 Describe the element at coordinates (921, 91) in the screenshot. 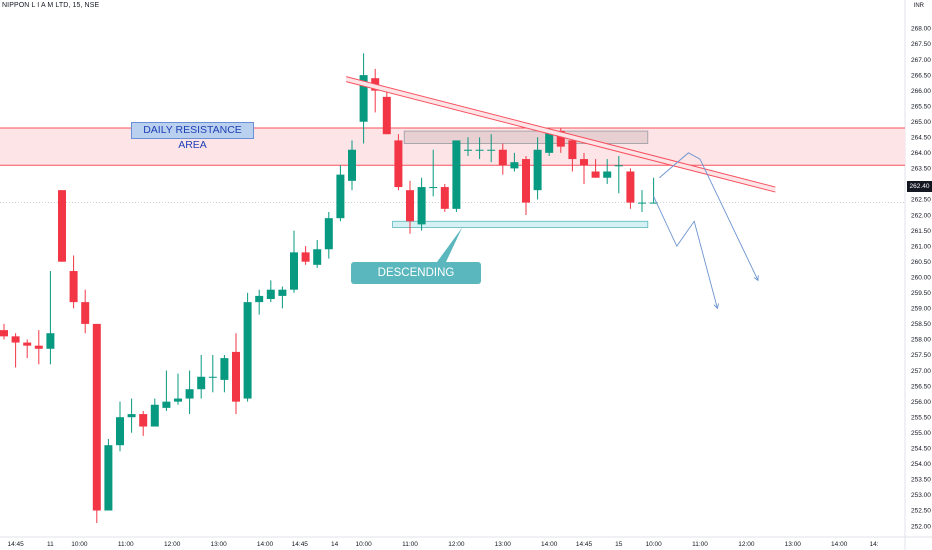

I see `y-tick-label: 266.00` at that location.